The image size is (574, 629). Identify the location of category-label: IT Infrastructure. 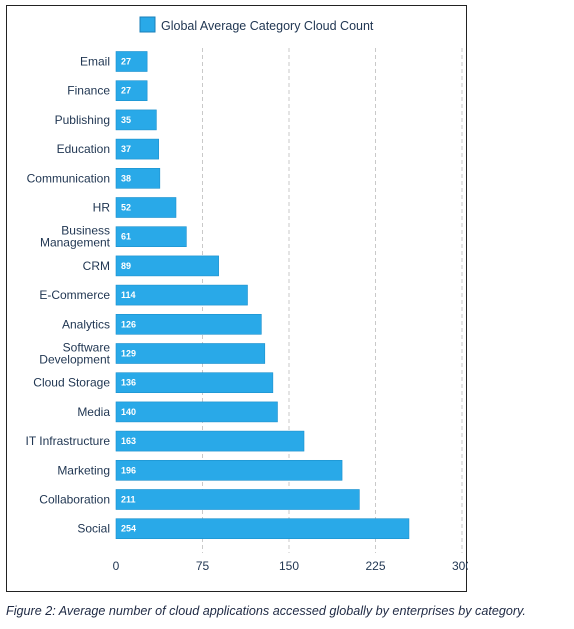
(68, 441).